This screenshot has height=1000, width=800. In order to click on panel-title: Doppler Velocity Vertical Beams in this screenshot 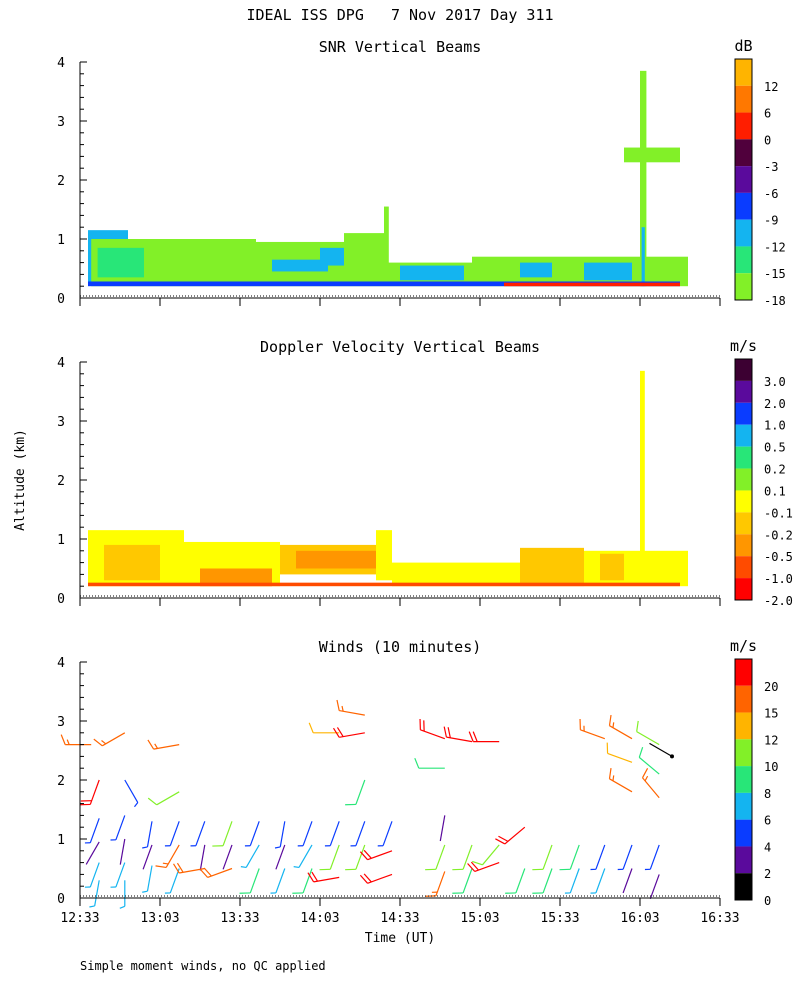, I will do `click(400, 347)`.